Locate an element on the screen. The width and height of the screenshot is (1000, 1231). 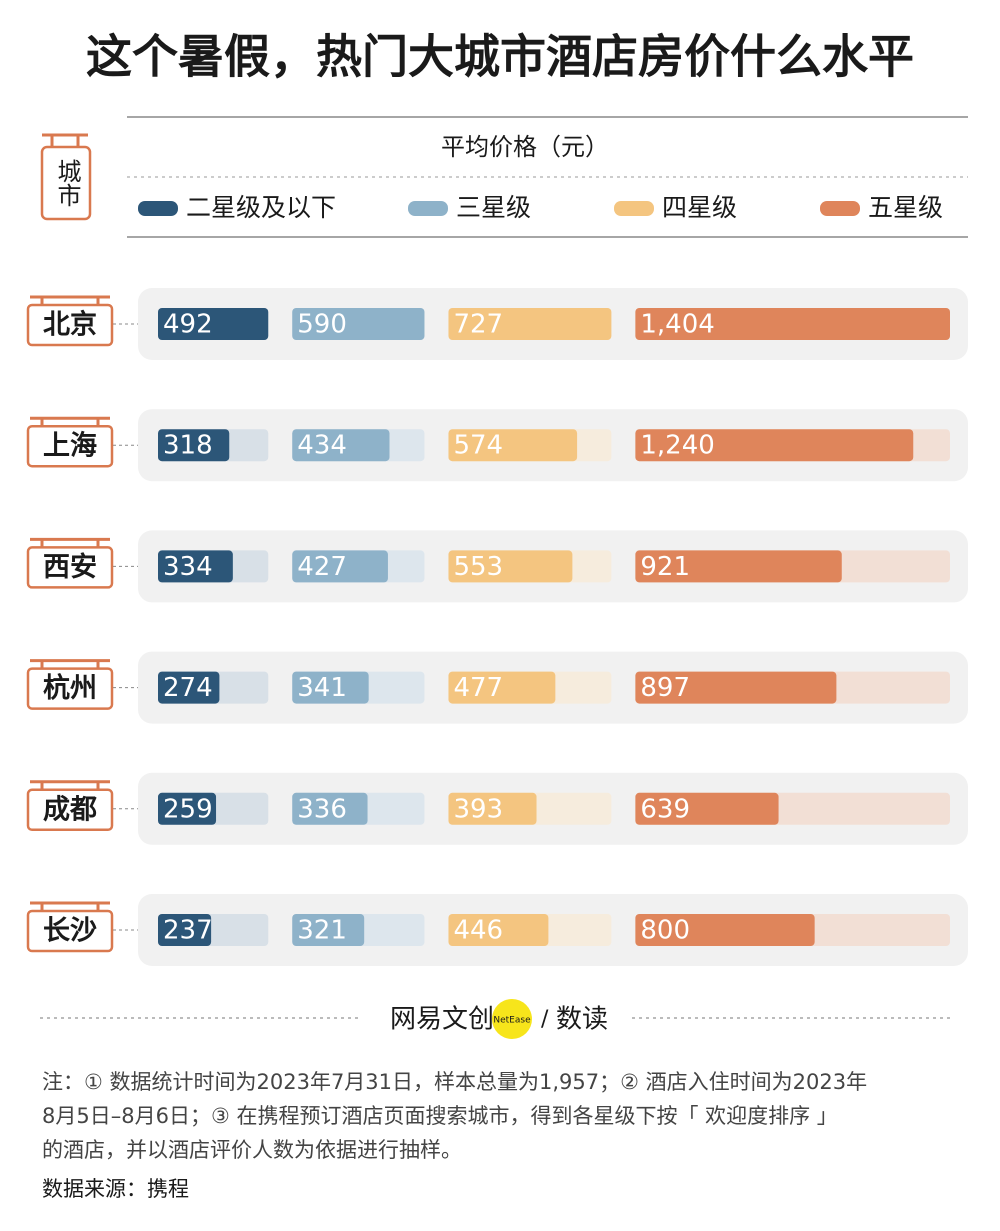
value-label: 393 is located at coordinates (478, 809).